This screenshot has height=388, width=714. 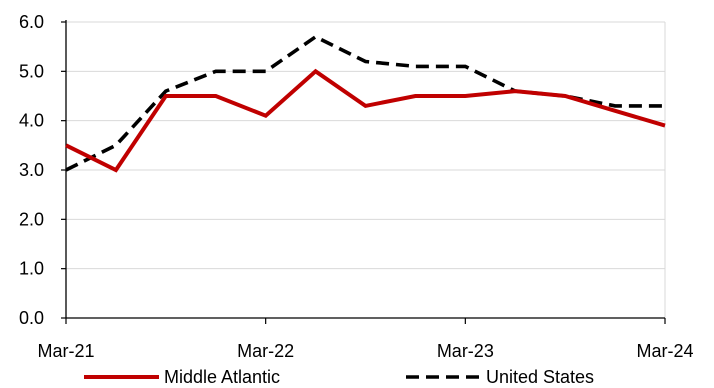 I want to click on legend-label: United States, so click(x=540, y=377).